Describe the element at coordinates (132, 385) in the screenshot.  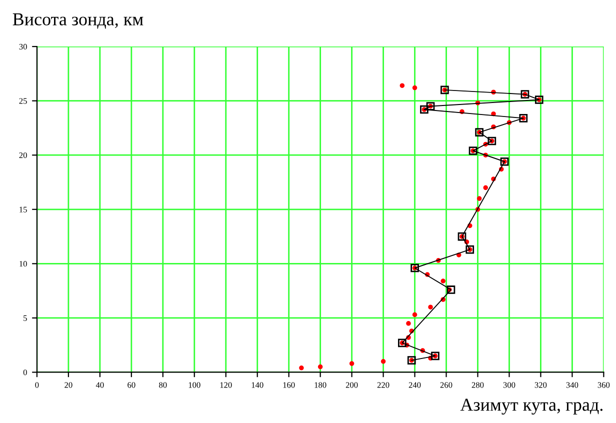
I see `x-tick-label: 60` at that location.